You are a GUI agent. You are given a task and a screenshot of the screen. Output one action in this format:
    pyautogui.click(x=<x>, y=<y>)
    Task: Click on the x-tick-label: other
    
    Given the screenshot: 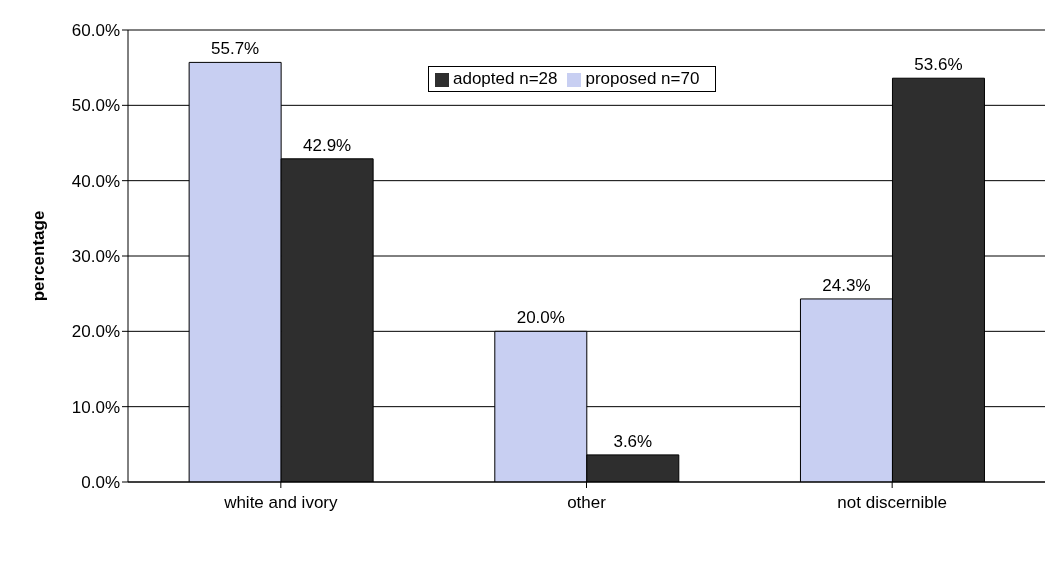 What is the action you would take?
    pyautogui.click(x=587, y=503)
    